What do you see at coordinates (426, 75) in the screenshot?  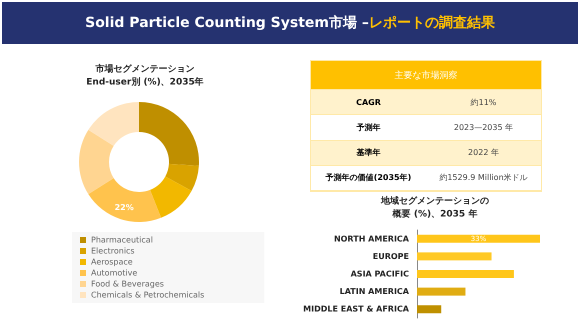 I see `text: 主要な市場洞察` at bounding box center [426, 75].